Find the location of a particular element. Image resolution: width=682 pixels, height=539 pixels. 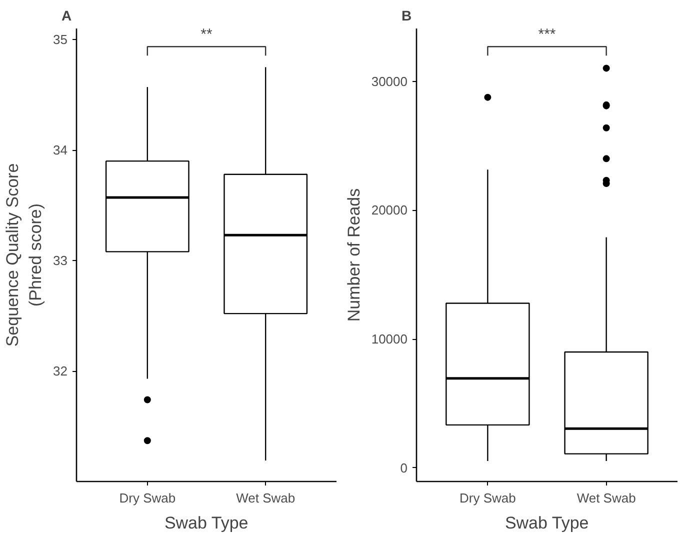

annotation: *** is located at coordinates (547, 34).